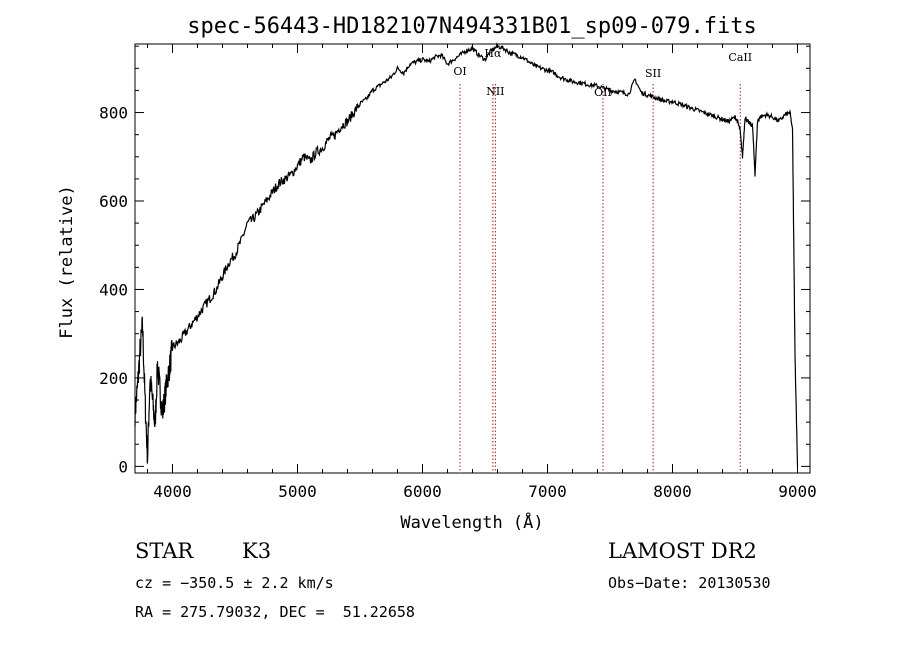 Image resolution: width=900 pixels, height=649 pixels. I want to click on object-subclass: K3, so click(257, 551).